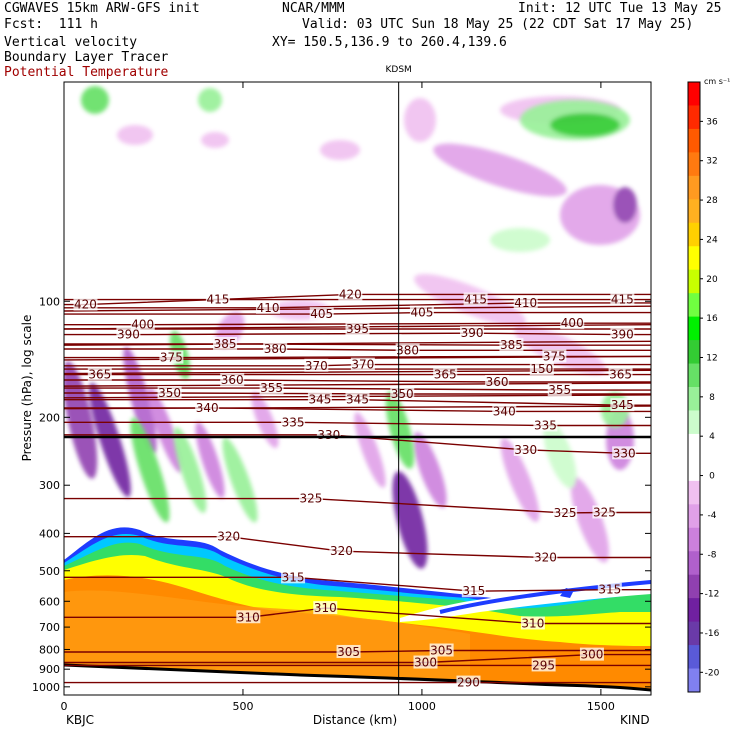 This screenshot has height=740, width=740. I want to click on theta-label: 300, so click(425, 663).